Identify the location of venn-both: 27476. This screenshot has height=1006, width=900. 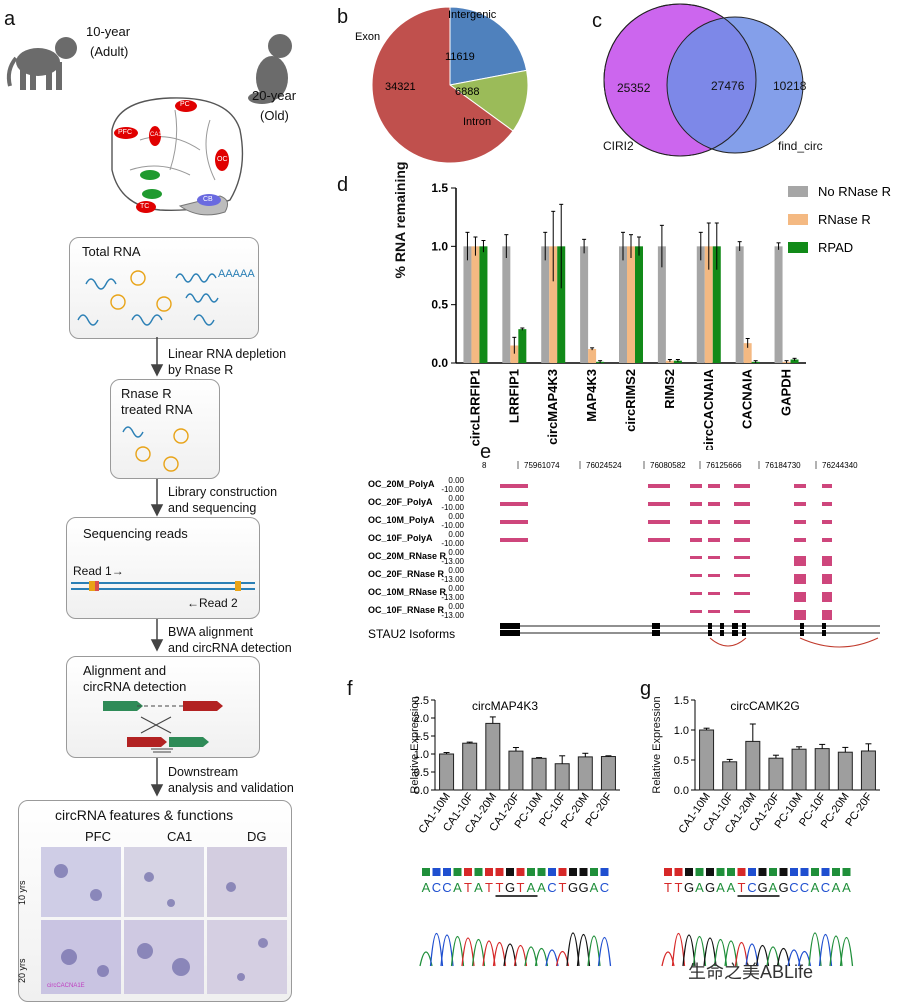
(728, 86).